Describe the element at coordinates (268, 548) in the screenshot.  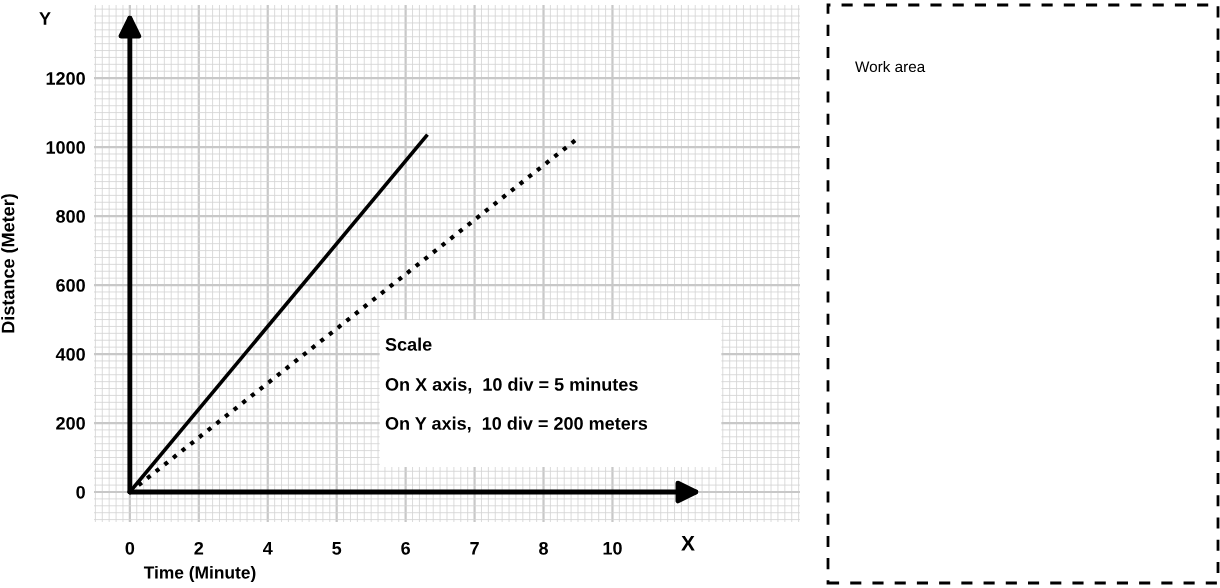
I see `x-tick-label: 4` at that location.